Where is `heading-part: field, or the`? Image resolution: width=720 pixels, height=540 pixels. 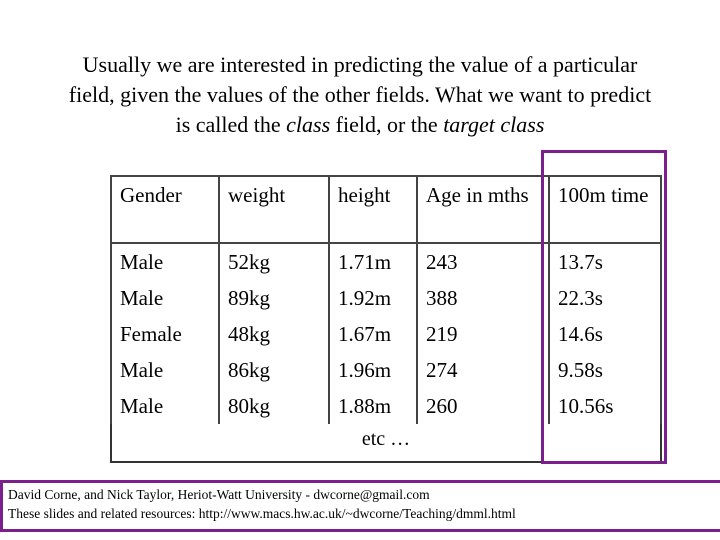 heading-part: field, or the is located at coordinates (387, 124).